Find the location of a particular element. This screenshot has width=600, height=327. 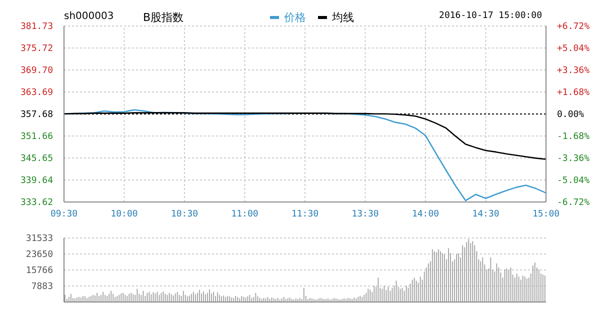

y-tick-label: 333.62 is located at coordinates (36, 203).